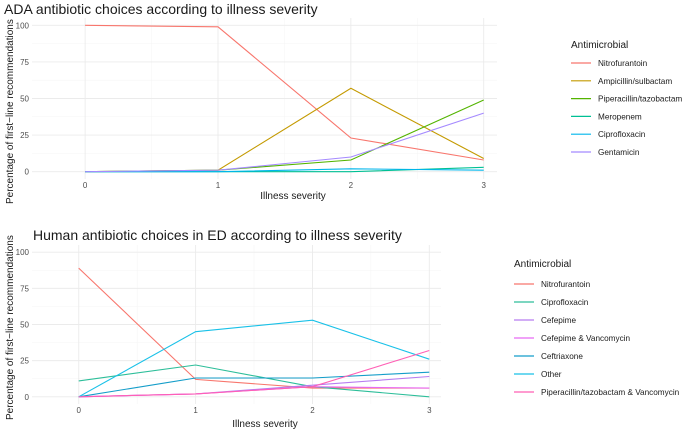 The image size is (685, 430). I want to click on legend-label: Other, so click(551, 374).